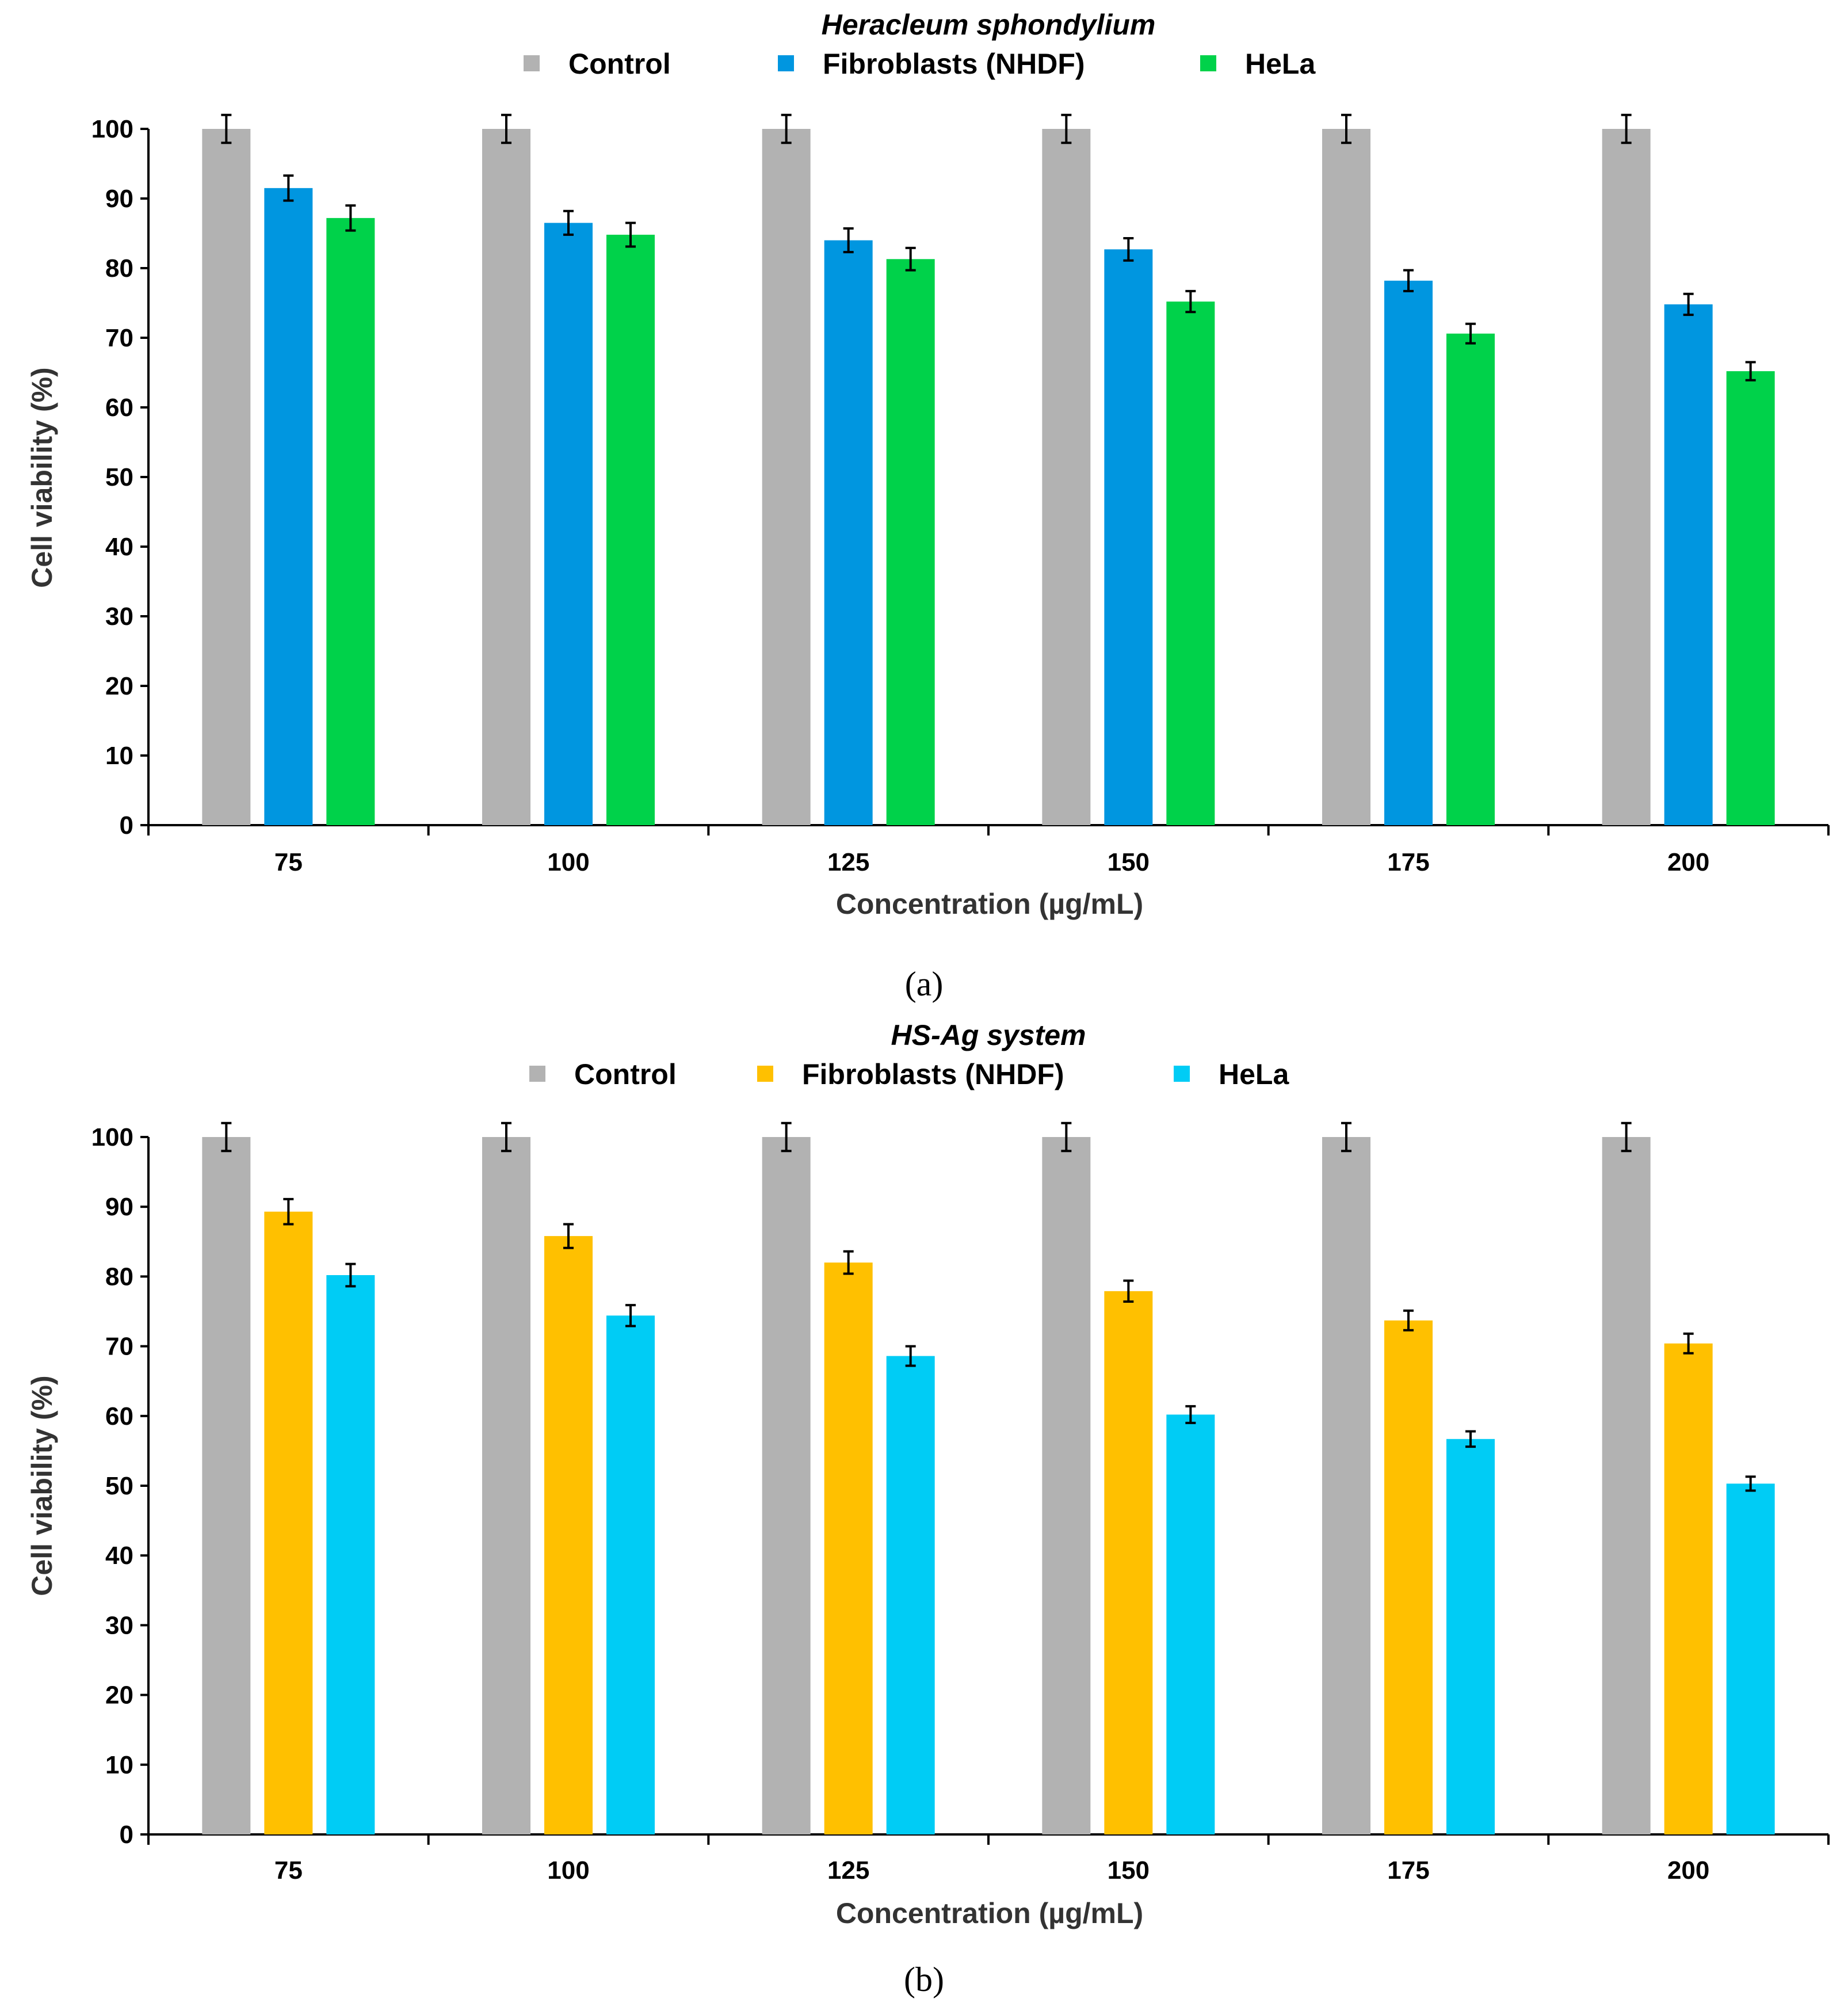  I want to click on panel-label: (b), so click(924, 1979).